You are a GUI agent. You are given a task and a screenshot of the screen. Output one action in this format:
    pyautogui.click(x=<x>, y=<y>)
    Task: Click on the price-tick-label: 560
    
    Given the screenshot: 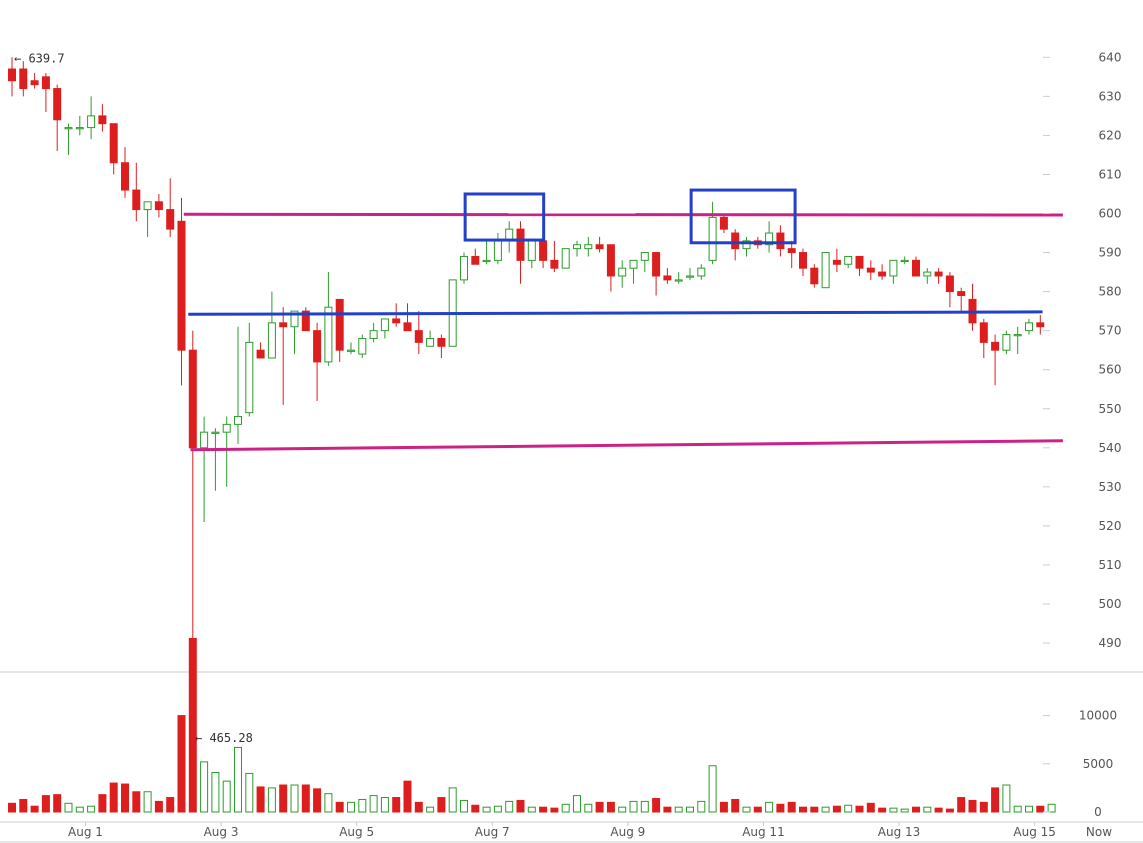 What is the action you would take?
    pyautogui.click(x=1110, y=370)
    